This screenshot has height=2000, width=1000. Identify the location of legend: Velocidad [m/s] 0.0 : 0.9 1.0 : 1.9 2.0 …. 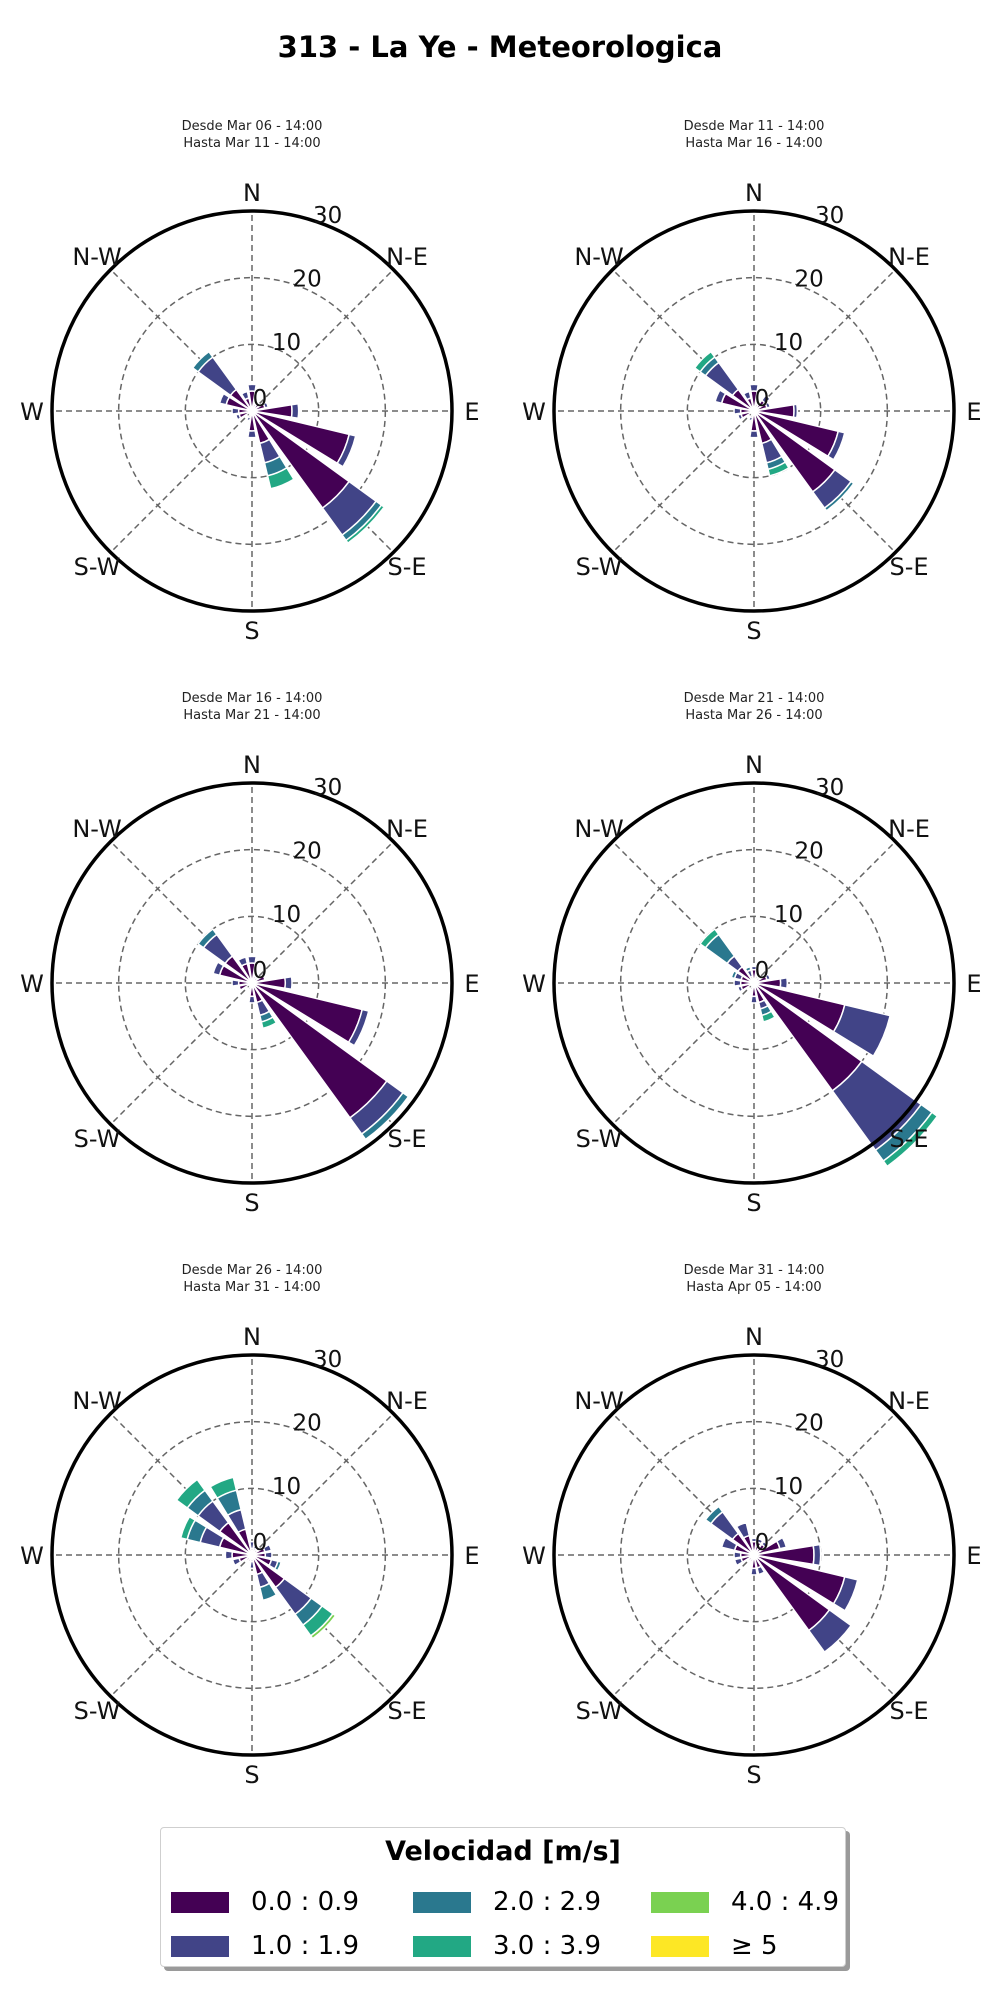
(503, 1897).